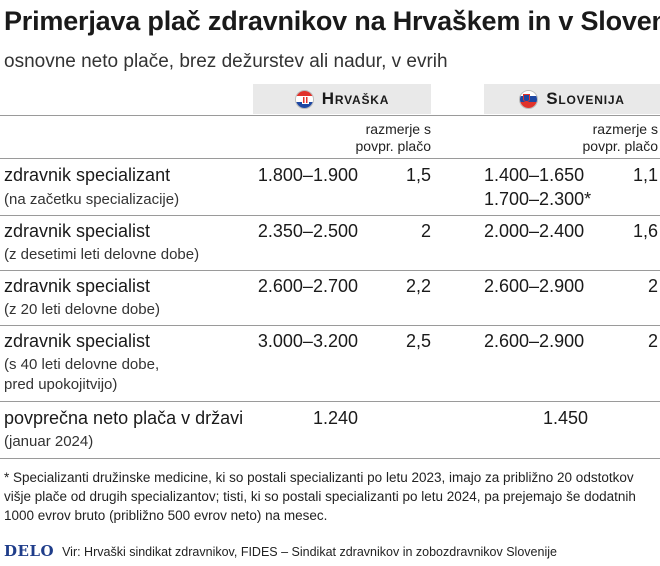  Describe the element at coordinates (102, 254) in the screenshot. I see `row-note: (z desetimi leti delovne dobe)` at that location.